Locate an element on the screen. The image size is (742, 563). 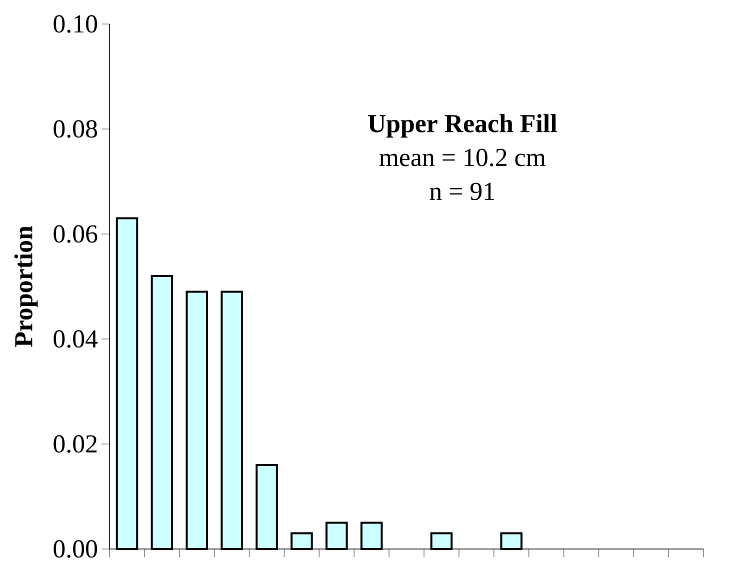
y-tick-label: 0.02 is located at coordinates (75, 444).